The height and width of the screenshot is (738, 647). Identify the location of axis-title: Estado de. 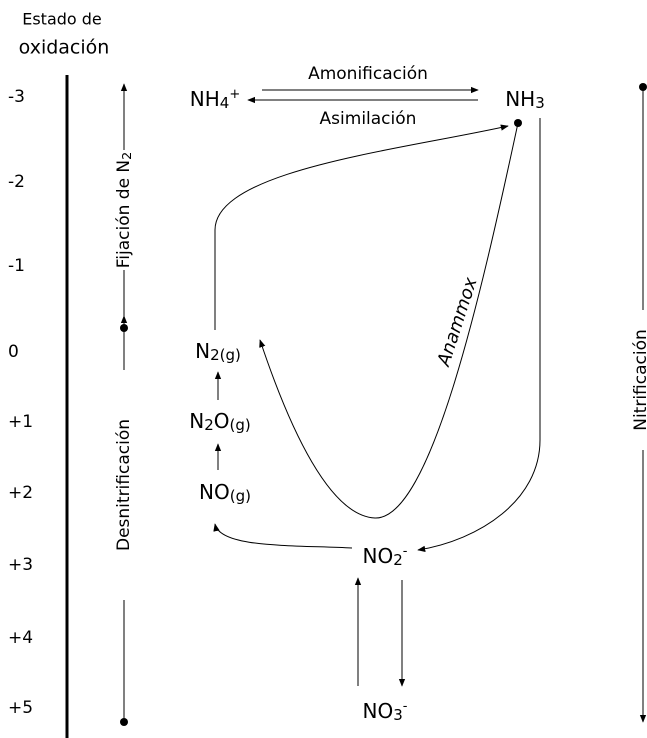
(62, 19).